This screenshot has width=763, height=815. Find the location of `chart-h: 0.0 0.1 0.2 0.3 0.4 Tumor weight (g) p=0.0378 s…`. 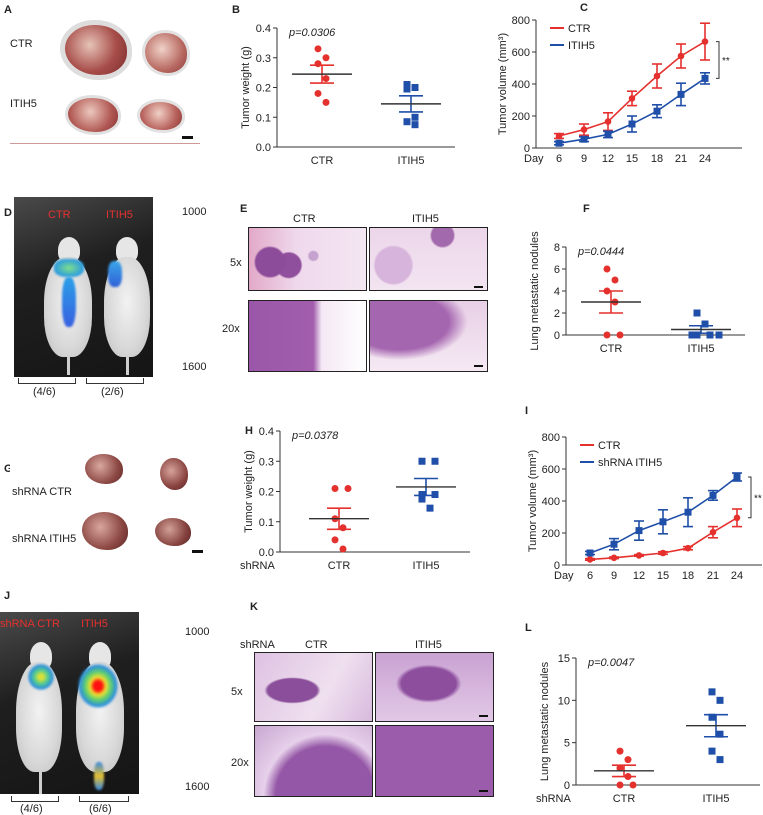

chart-h: 0.0 0.1 0.2 0.3 0.4 Tumor weight (g) p=0.0378 s… is located at coordinates (355, 499).